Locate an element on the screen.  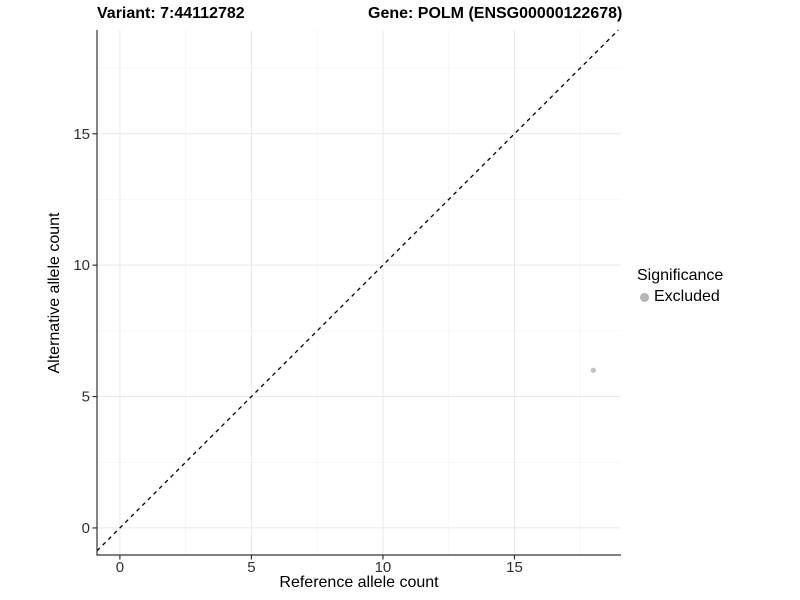
x-axis-title: Reference allele count is located at coordinates (359, 582).